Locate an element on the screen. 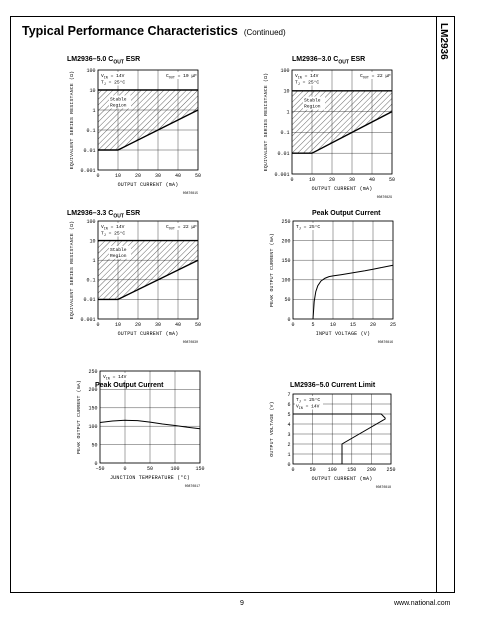  chart-title-3: LM2936–3.3 COUT ESR is located at coordinates (104, 215).